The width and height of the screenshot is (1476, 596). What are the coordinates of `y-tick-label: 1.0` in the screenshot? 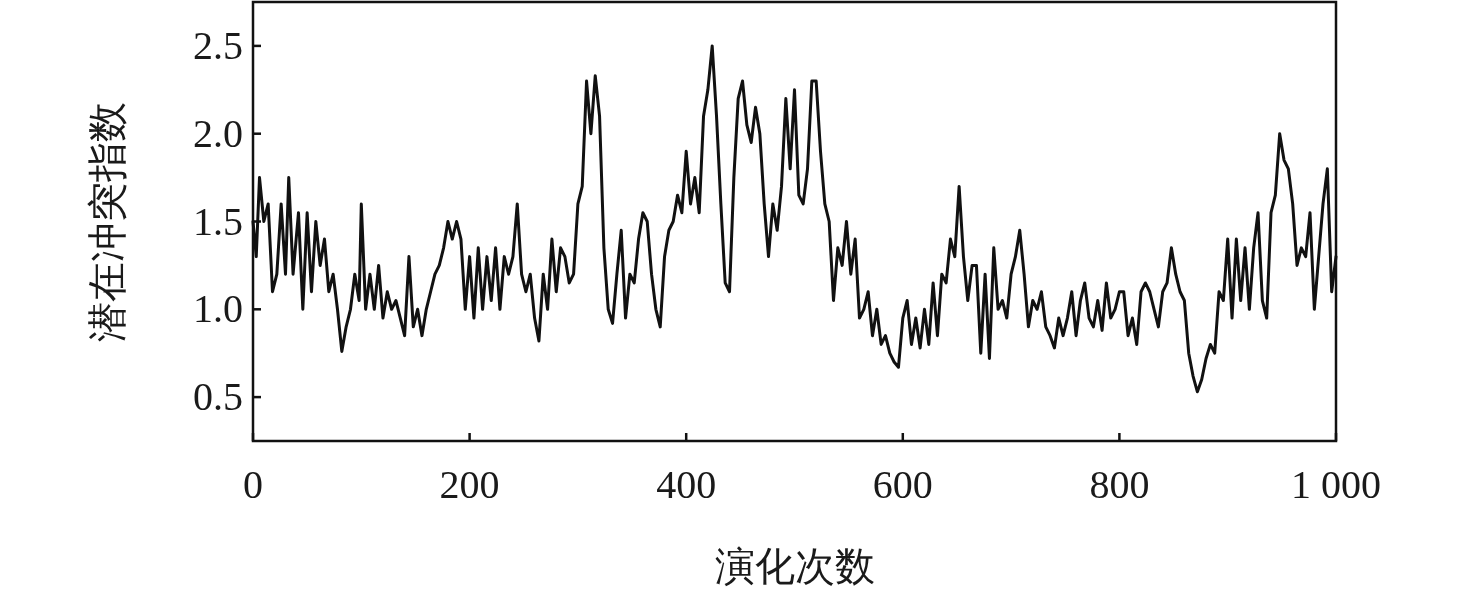 It's located at (218, 309).